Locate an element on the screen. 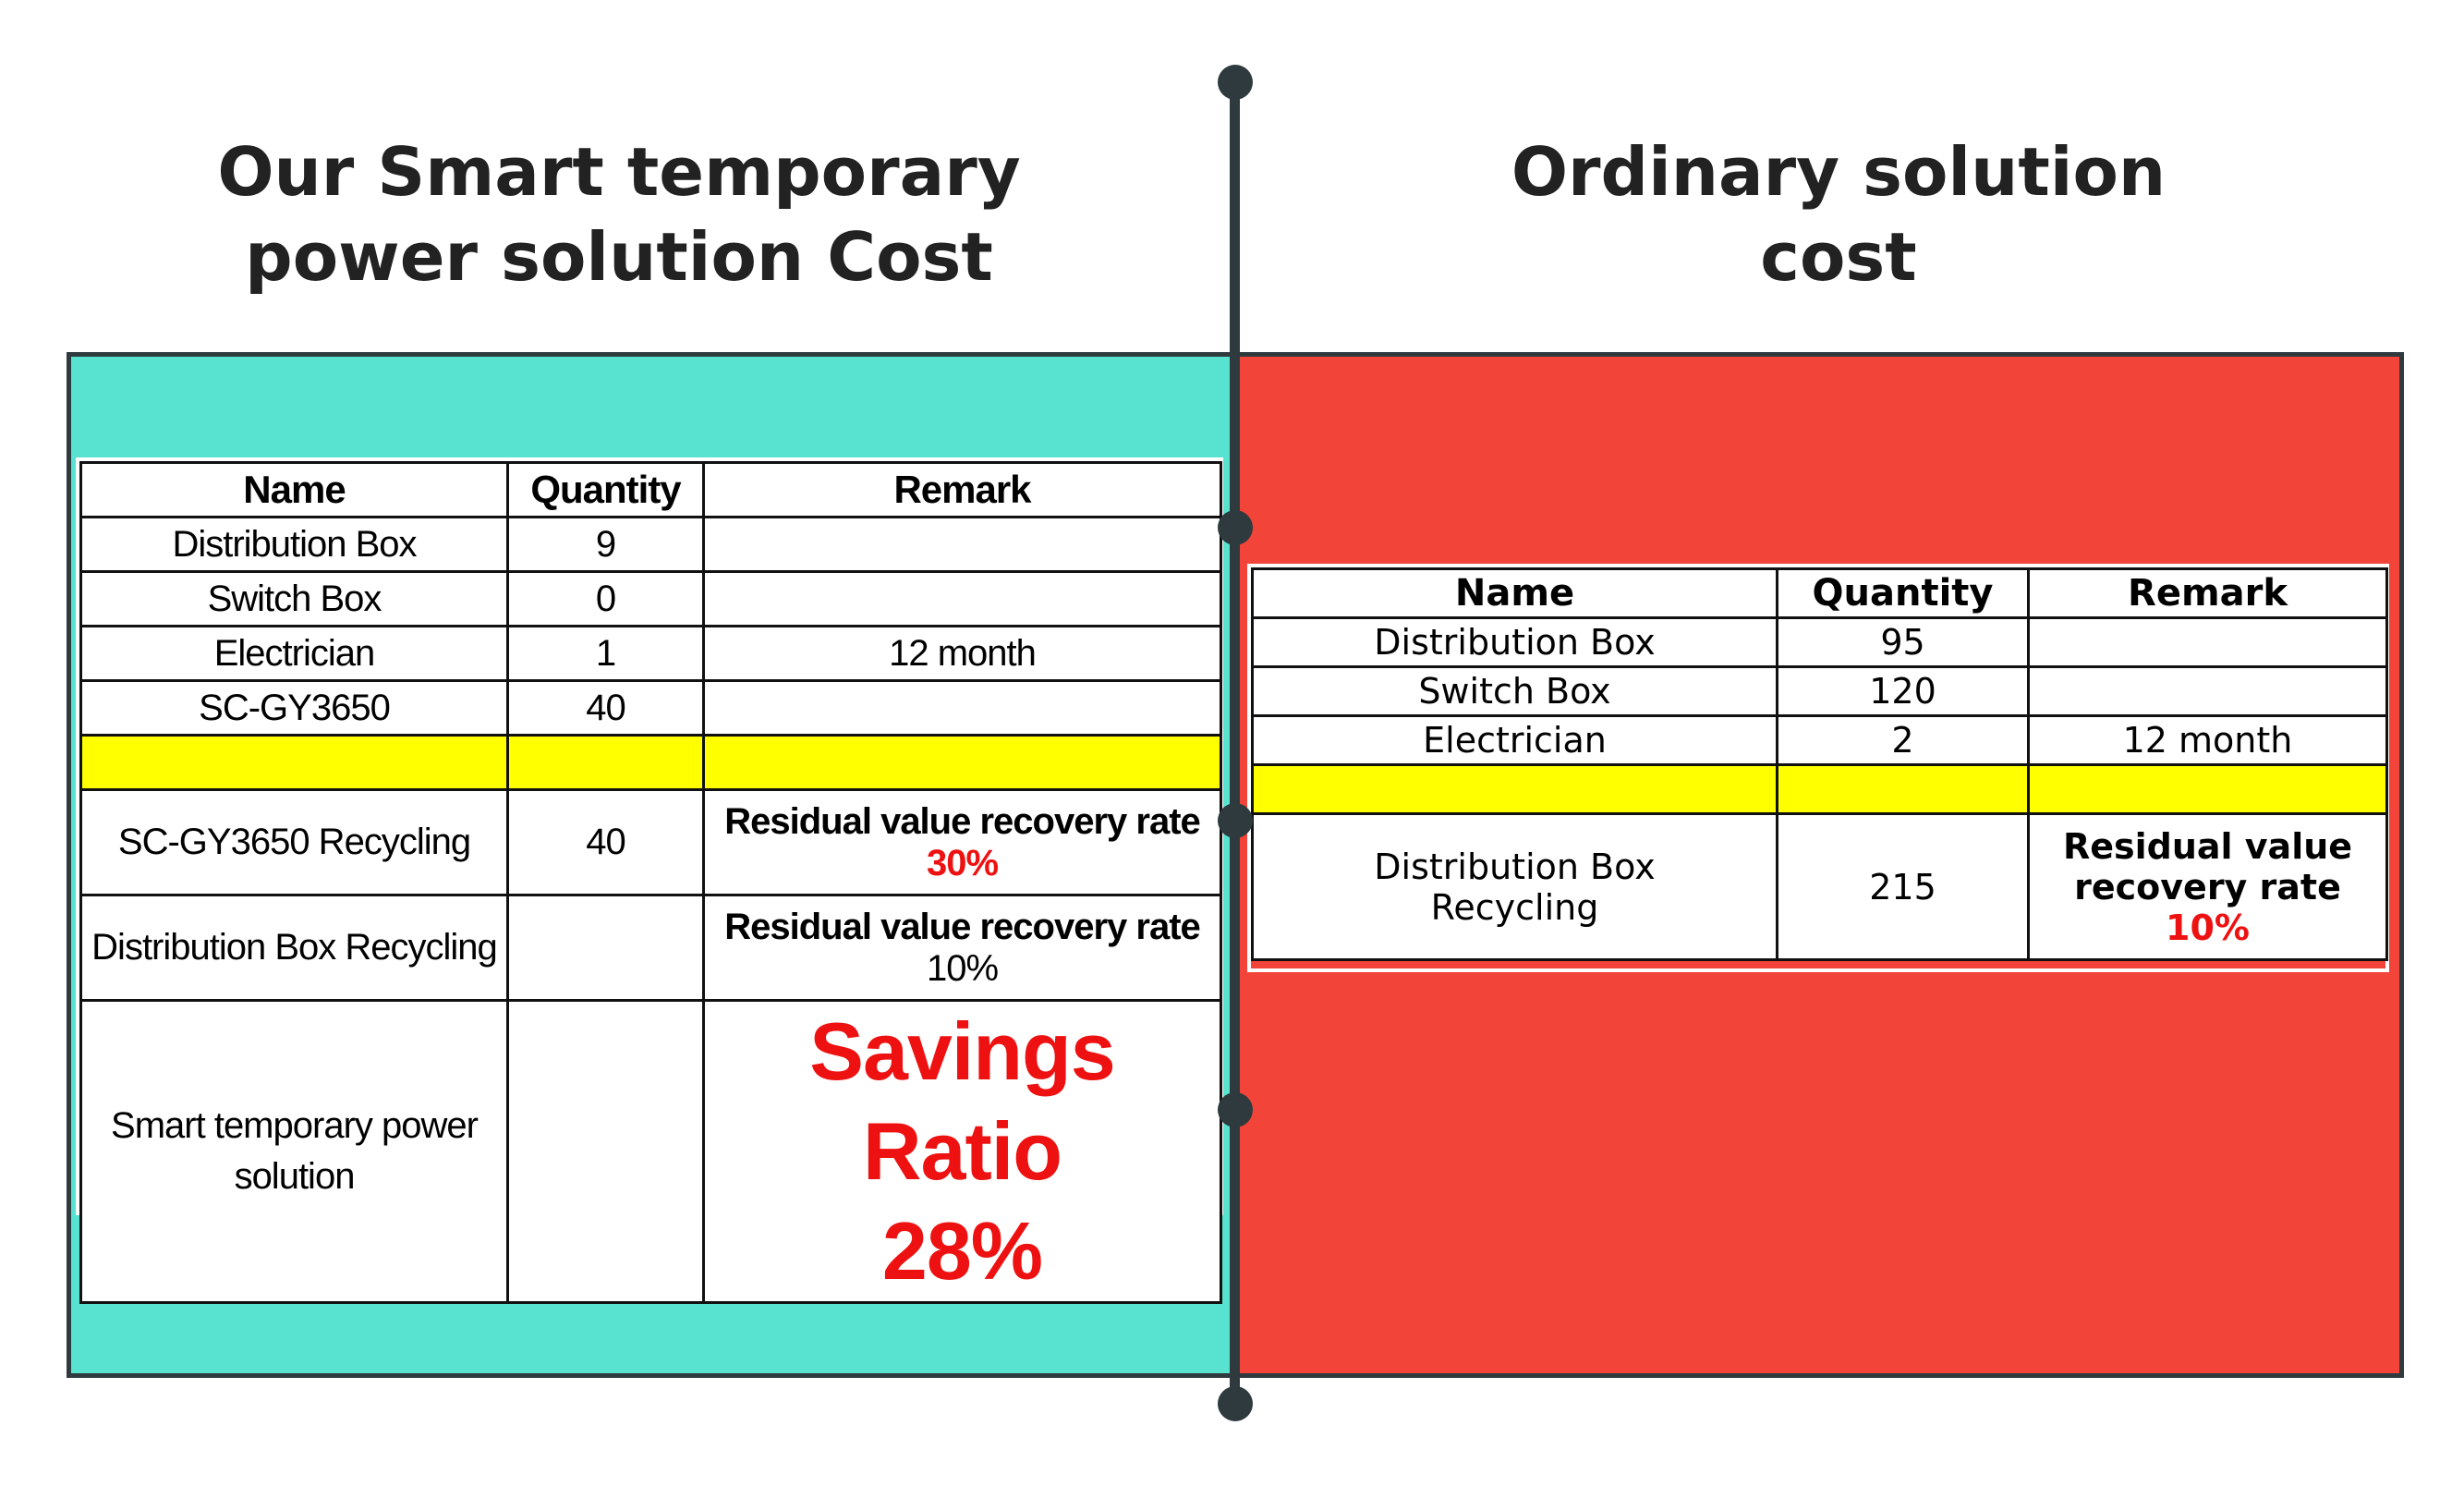  summary-name-line: solution is located at coordinates (295, 1176).